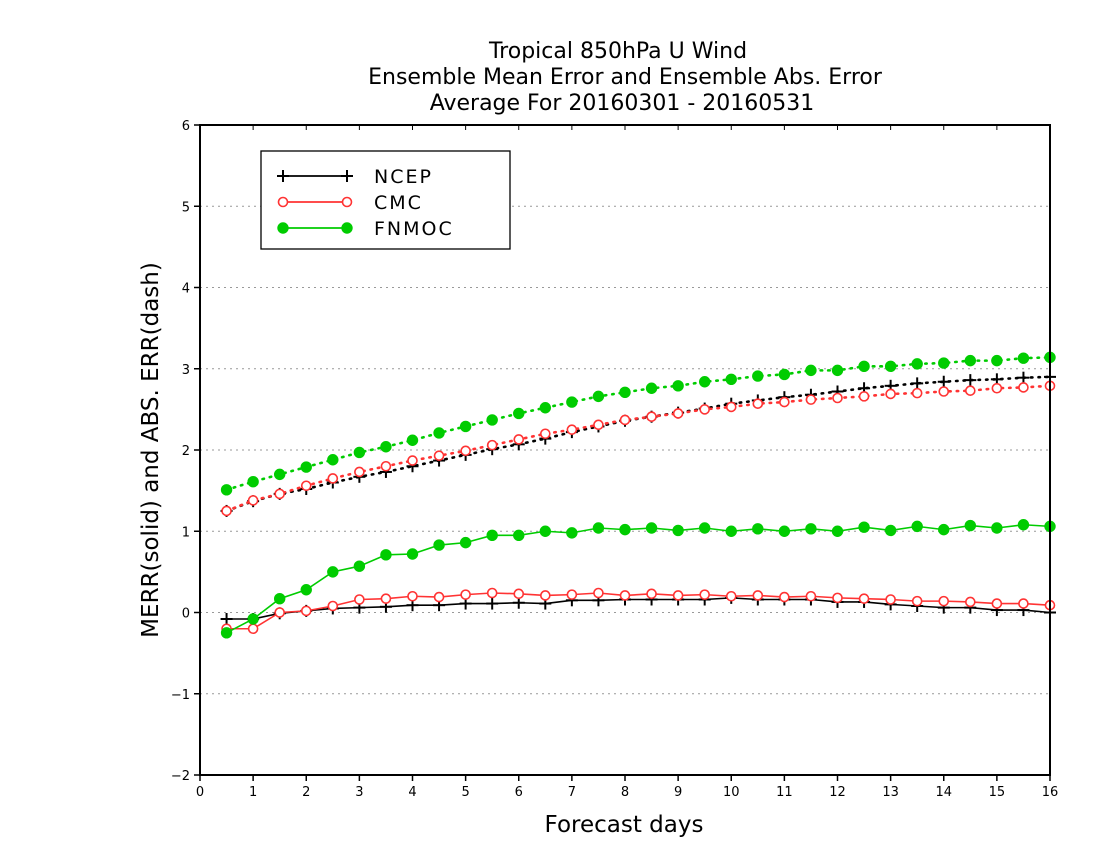 This screenshot has height=855, width=1100. Describe the element at coordinates (572, 792) in the screenshot. I see `x-tick-label: 7` at that location.